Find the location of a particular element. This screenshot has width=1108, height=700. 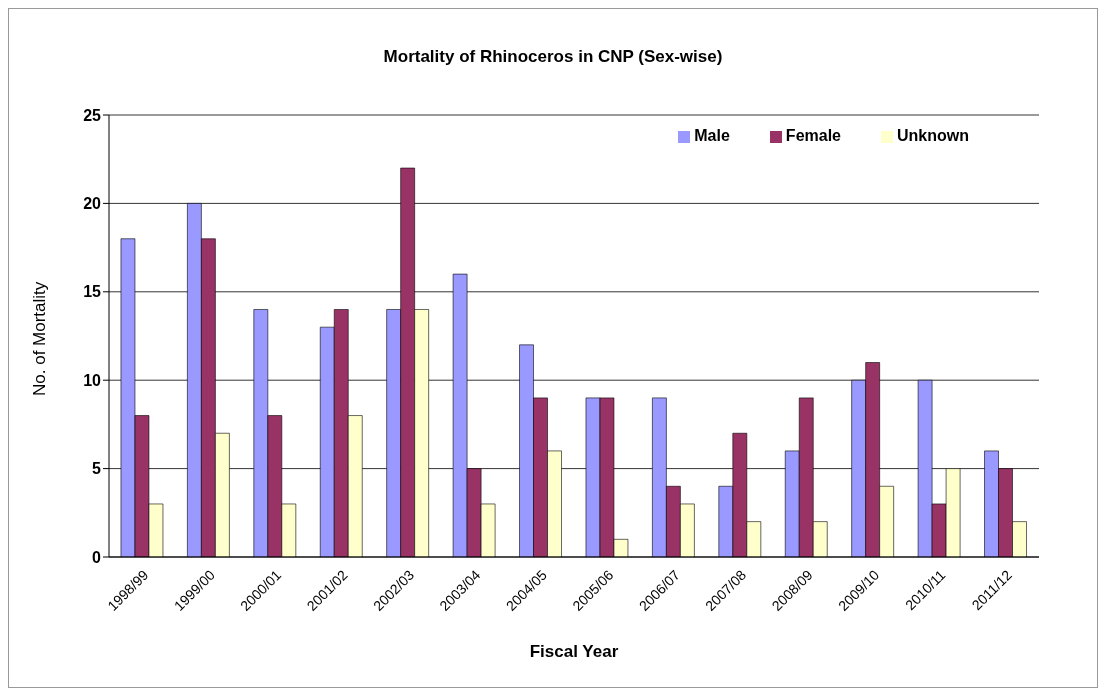

x-axis-title: Fiscal Year is located at coordinates (574, 651).